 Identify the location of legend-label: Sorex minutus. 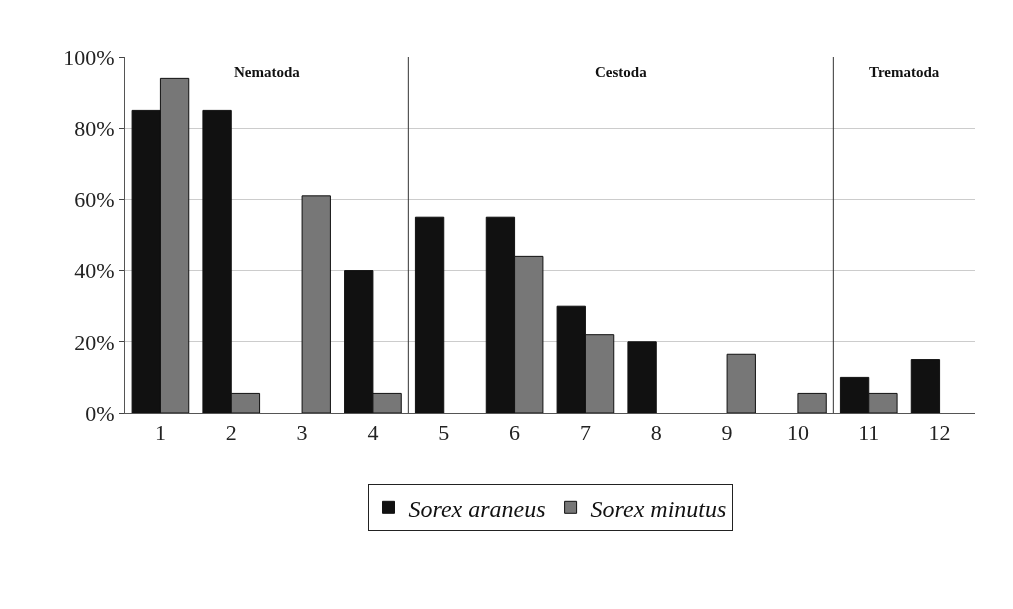
(658, 508).